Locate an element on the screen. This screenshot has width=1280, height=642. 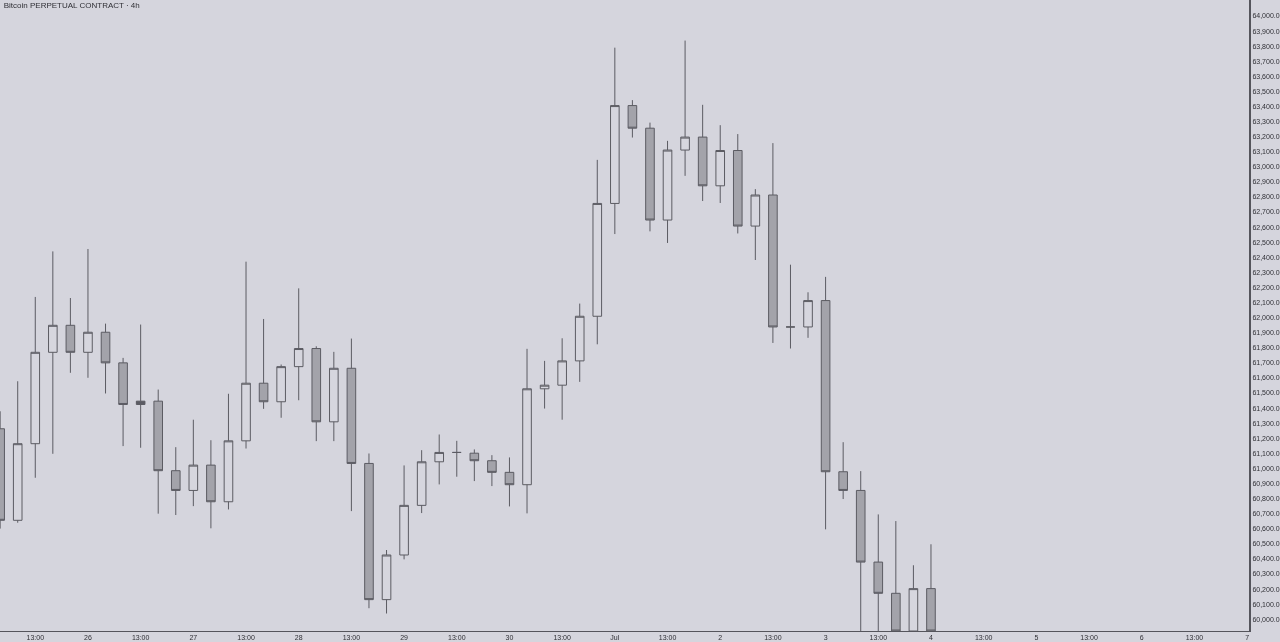
chart-title: Bitcoin PERPETUAL CONTRACT · 4h is located at coordinates (71, 5).